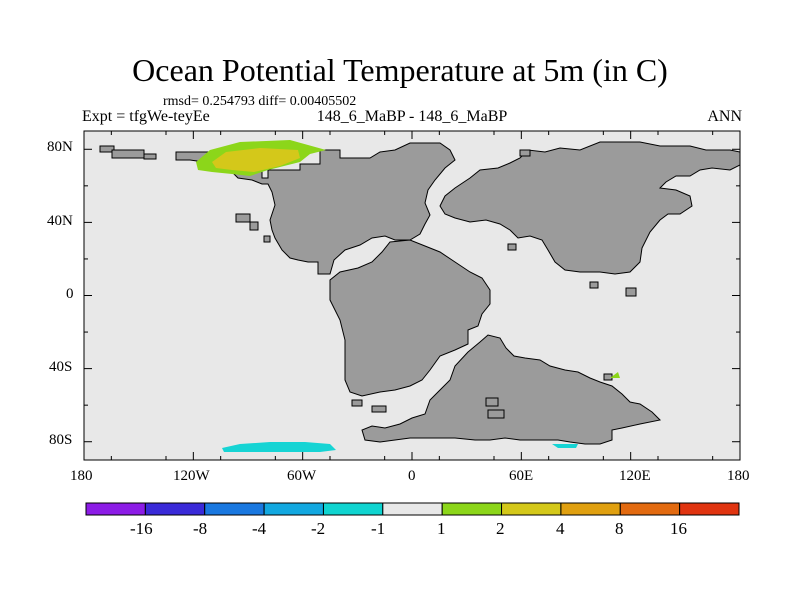  What do you see at coordinates (565, 446) in the screenshot?
I see `anomaly-cyan-south-east` at bounding box center [565, 446].